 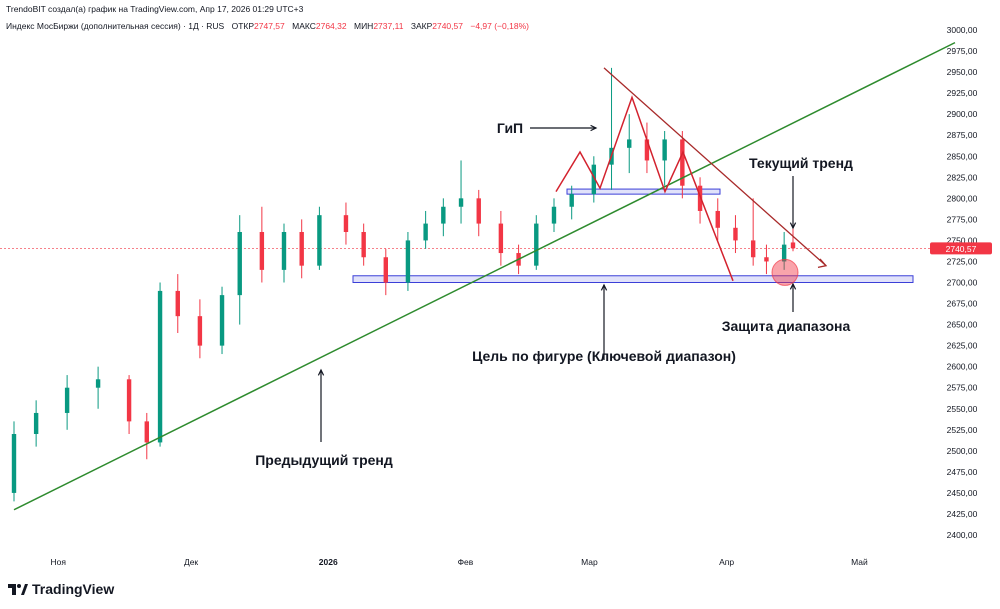 I want to click on range-defense-circle, so click(x=785, y=272).